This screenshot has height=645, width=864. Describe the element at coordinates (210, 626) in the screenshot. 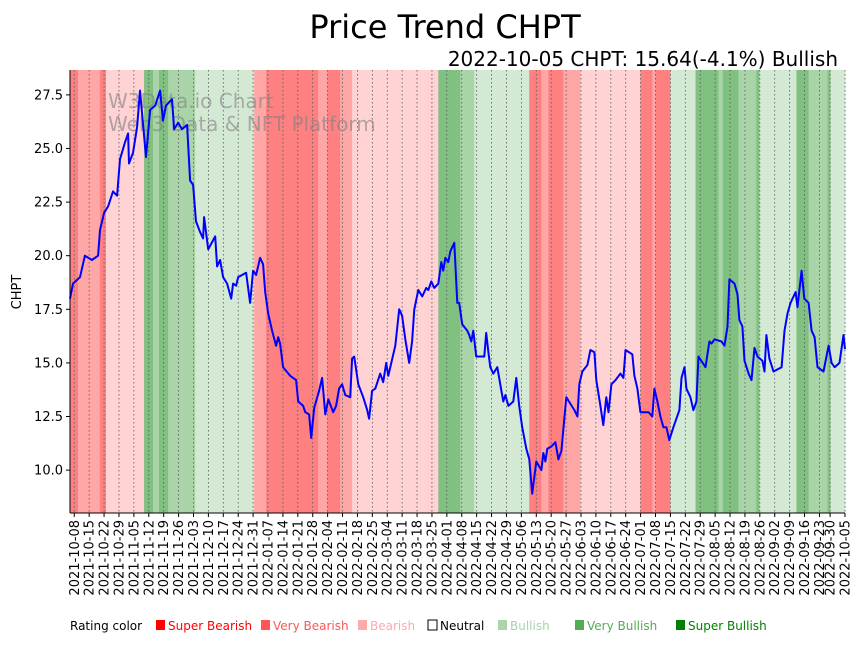

I see `legend-label: Super Bearish` at that location.